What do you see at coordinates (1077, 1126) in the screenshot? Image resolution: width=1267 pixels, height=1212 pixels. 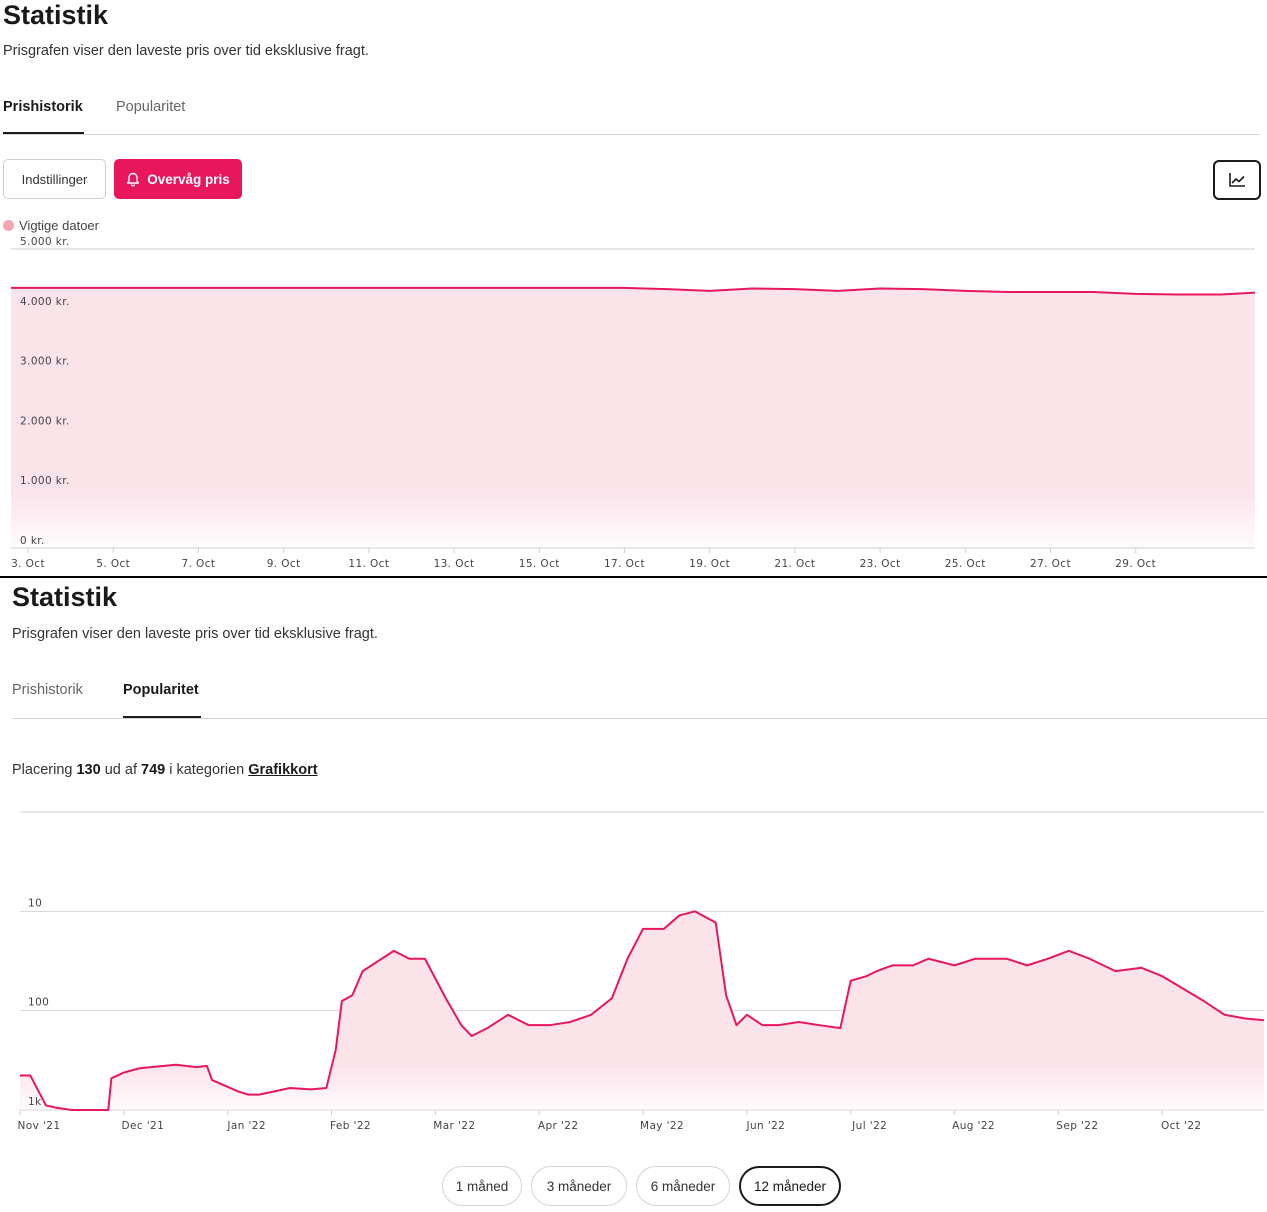 I see `x-tick-label: Sep '22` at bounding box center [1077, 1126].